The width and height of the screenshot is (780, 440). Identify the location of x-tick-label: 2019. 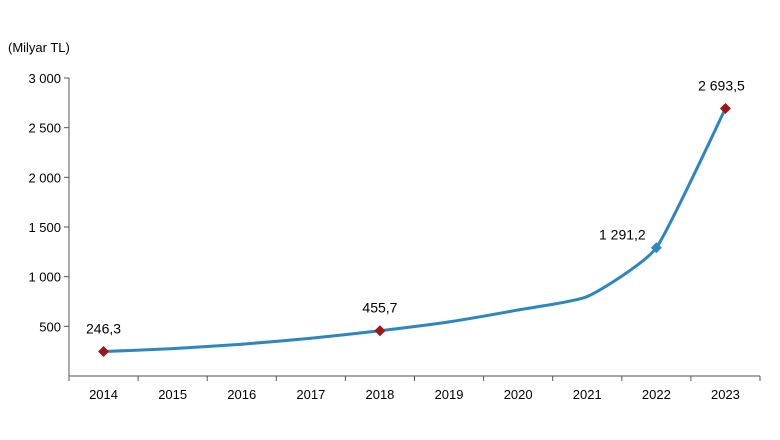
(449, 394).